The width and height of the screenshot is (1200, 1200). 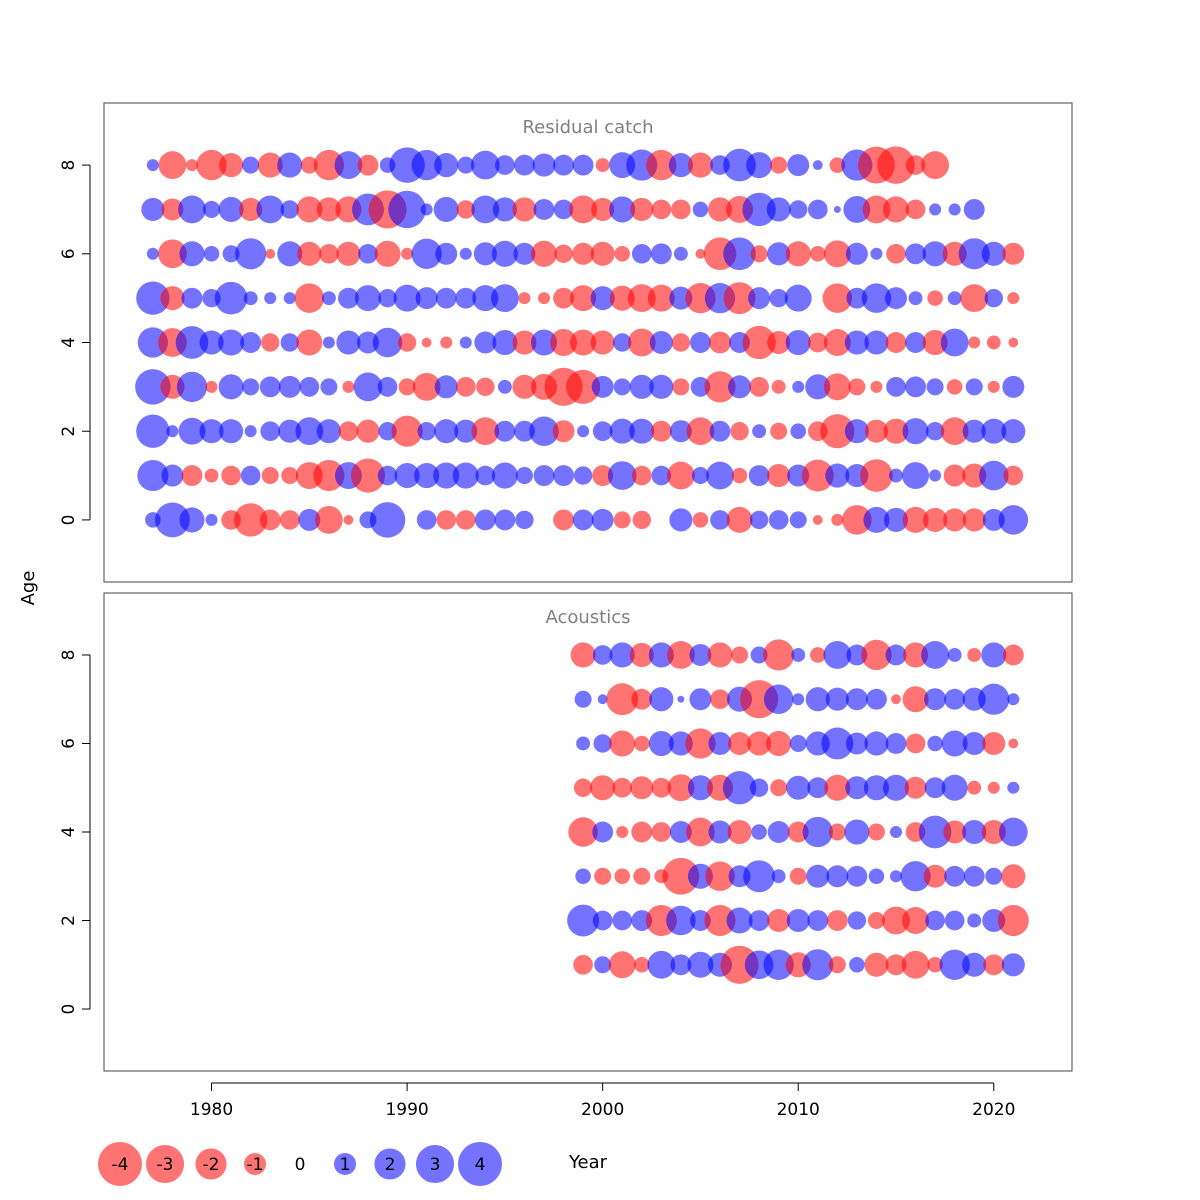 What do you see at coordinates (69, 431) in the screenshot?
I see `y-tick-label: 2` at bounding box center [69, 431].